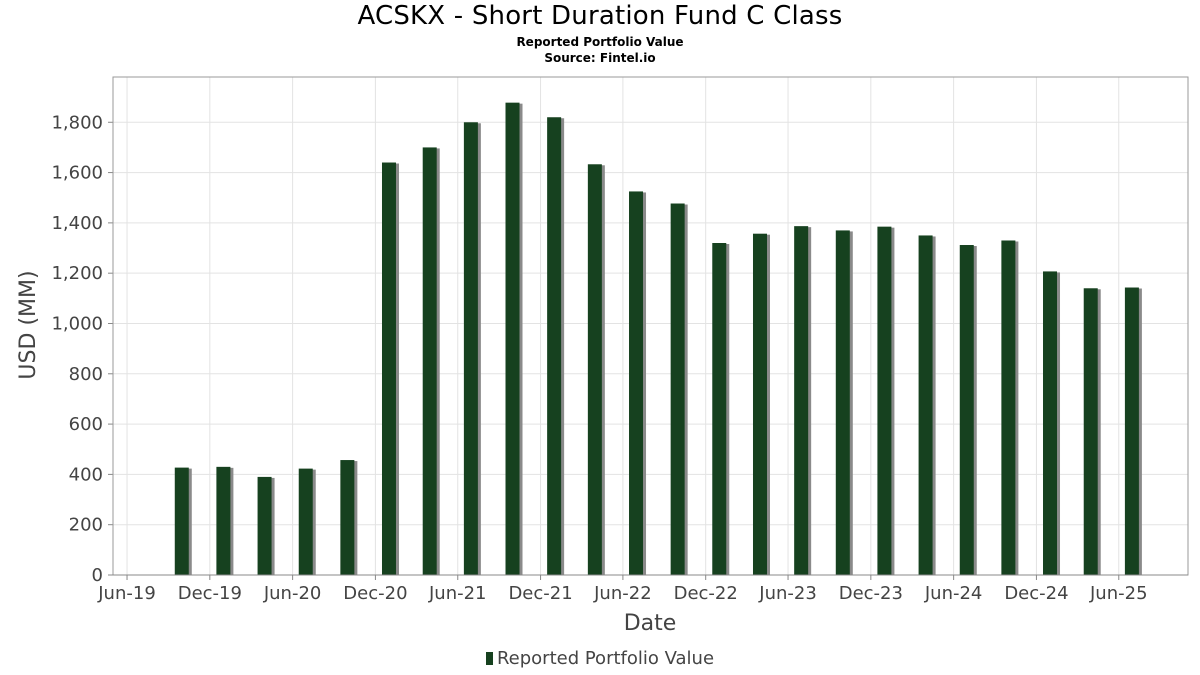 This screenshot has height=675, width=1200. I want to click on chart-title: ACSKX - Short Duration Fund C Class, so click(600, 16).